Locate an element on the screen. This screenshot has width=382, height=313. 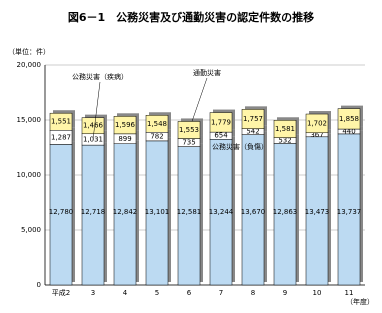
x-tick-label: 平成2 is located at coordinates (61, 292).